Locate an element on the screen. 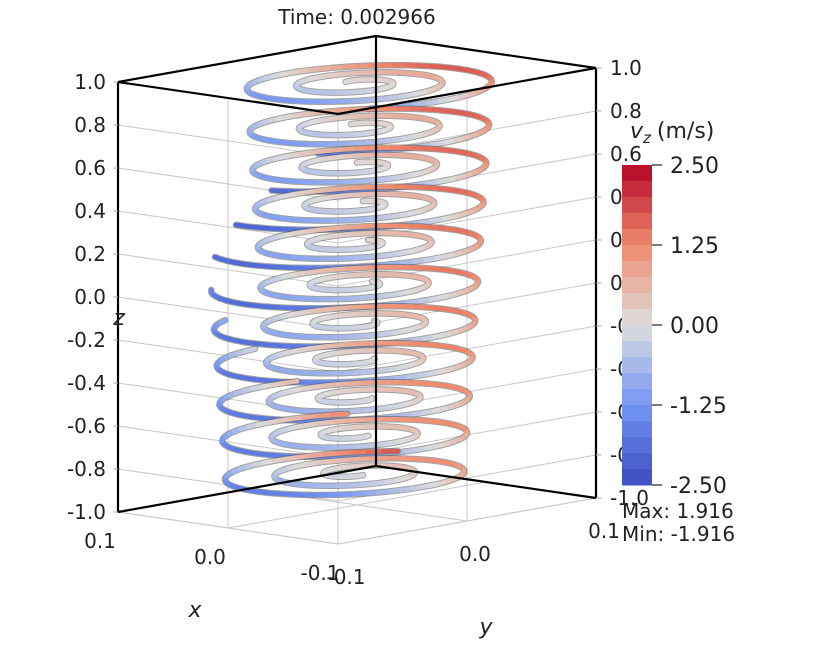 The width and height of the screenshot is (831, 659). colorbar-max-stat: Max: 1.916 is located at coordinates (678, 511).